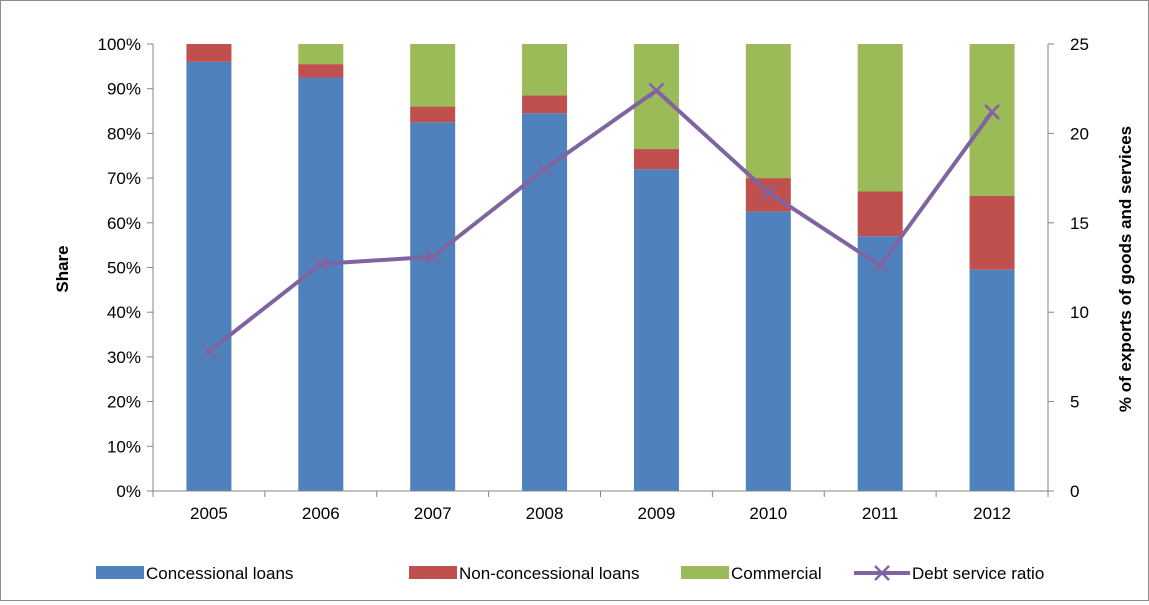 This screenshot has height=605, width=1149. What do you see at coordinates (880, 118) in the screenshot?
I see `bar-commercial-2011` at bounding box center [880, 118].